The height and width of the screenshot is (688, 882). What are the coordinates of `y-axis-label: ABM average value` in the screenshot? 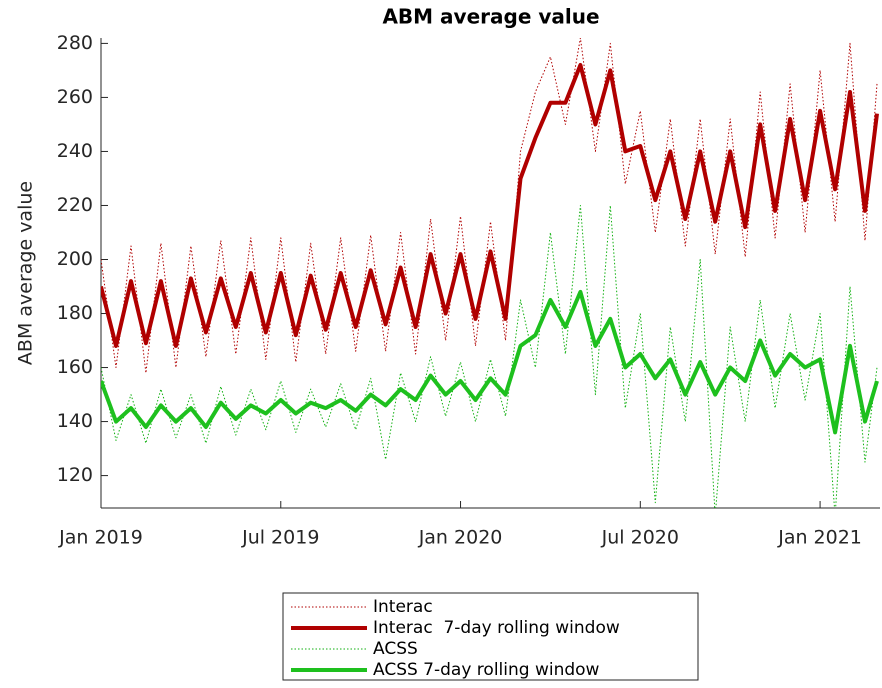 It's located at (26, 273).